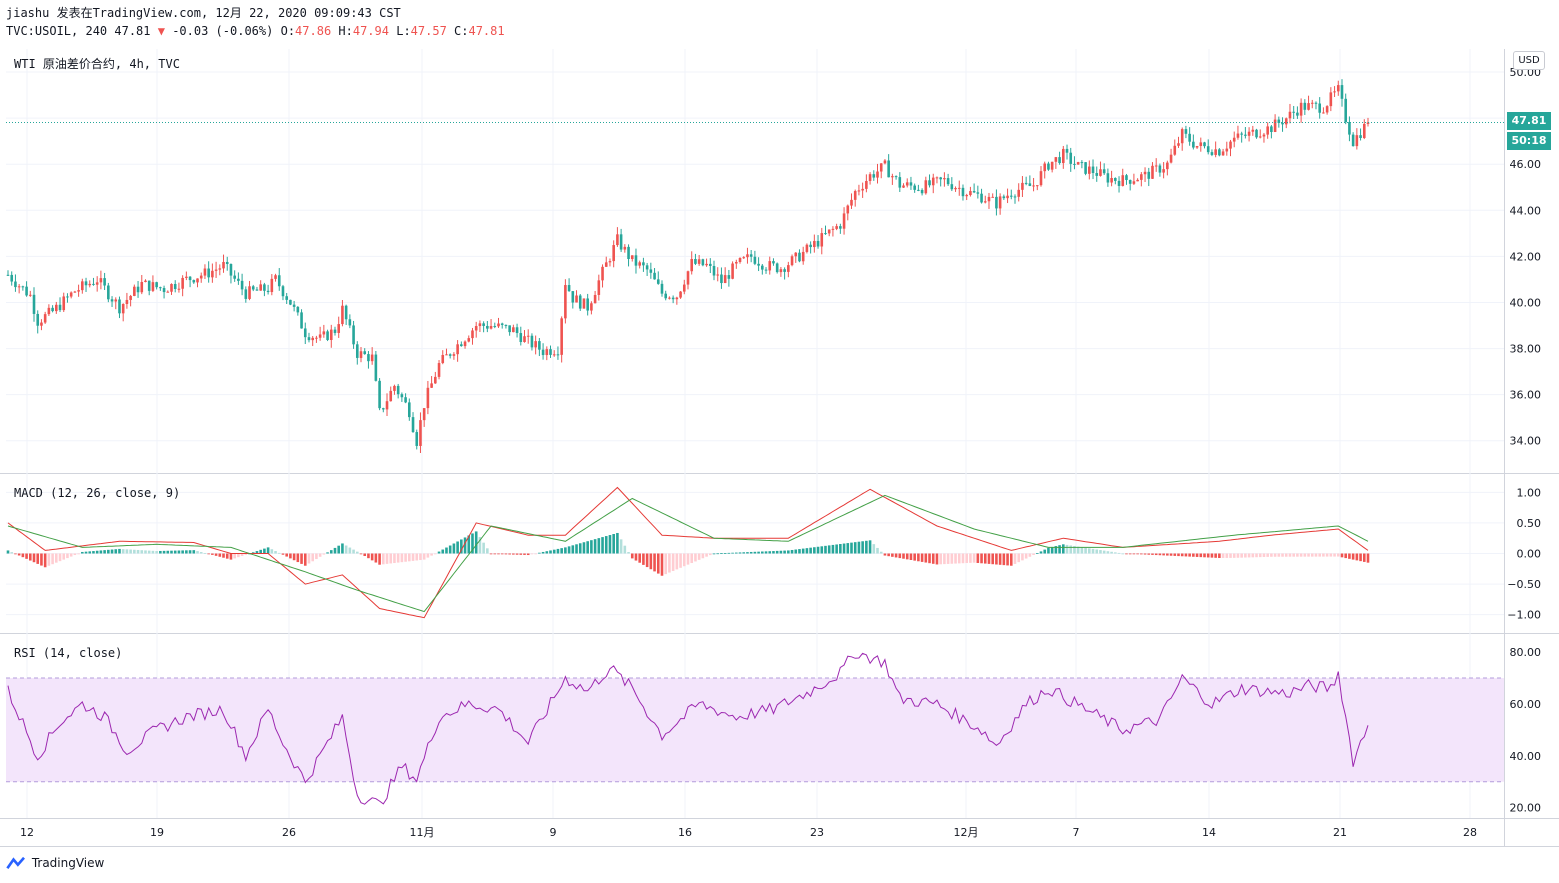 This screenshot has width=1559, height=883. I want to click on x-tick-label: 16, so click(685, 832).